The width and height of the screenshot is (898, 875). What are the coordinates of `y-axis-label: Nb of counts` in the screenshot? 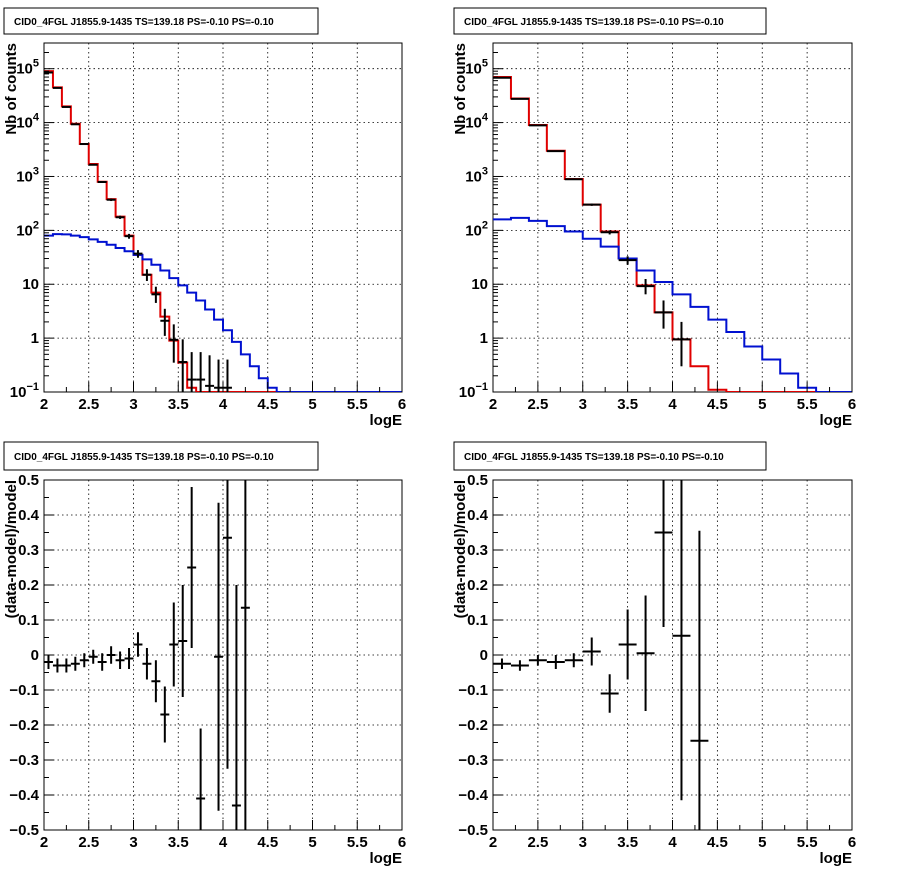 It's located at (460, 89).